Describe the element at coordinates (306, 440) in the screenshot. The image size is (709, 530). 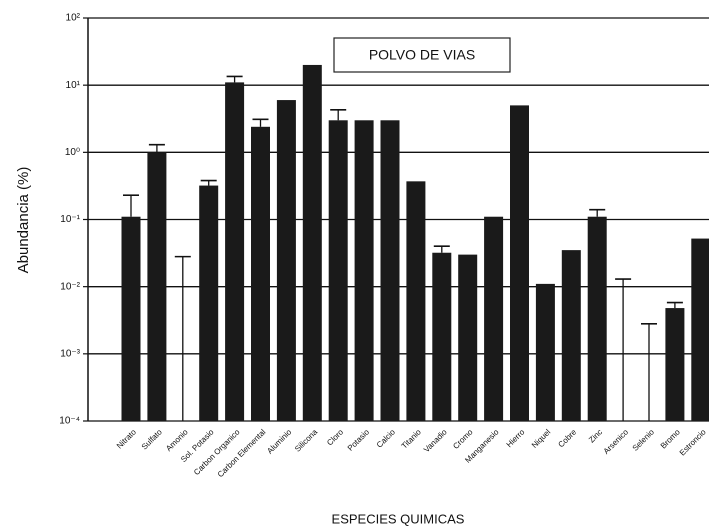
I see `x-tick-label: Silicona` at that location.